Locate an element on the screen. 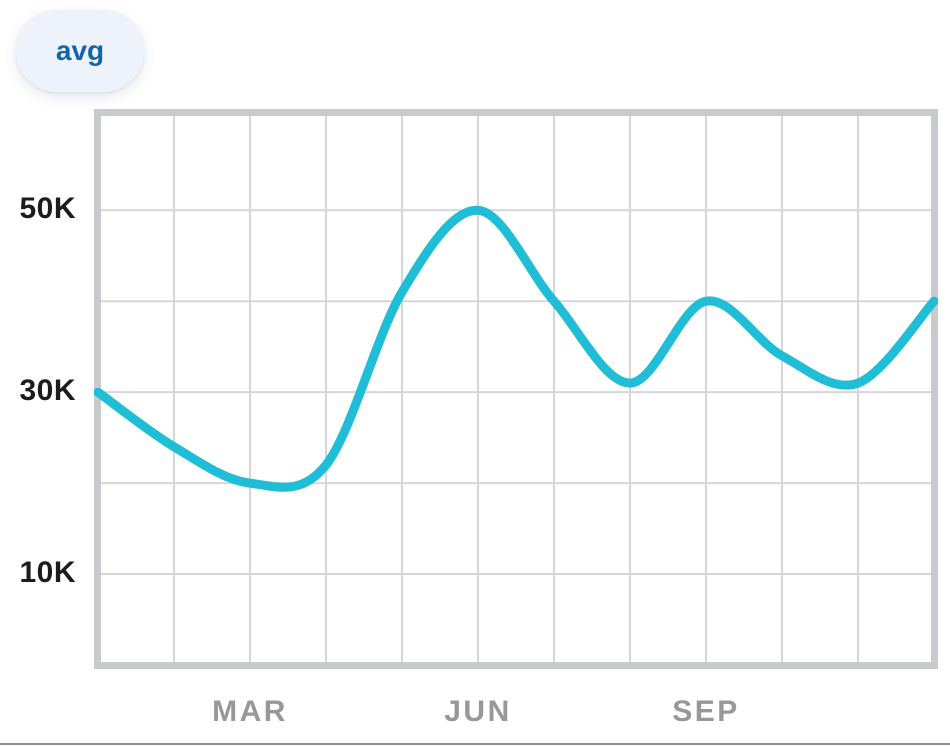  x-axis-tick-sep: SEP is located at coordinates (706, 711).